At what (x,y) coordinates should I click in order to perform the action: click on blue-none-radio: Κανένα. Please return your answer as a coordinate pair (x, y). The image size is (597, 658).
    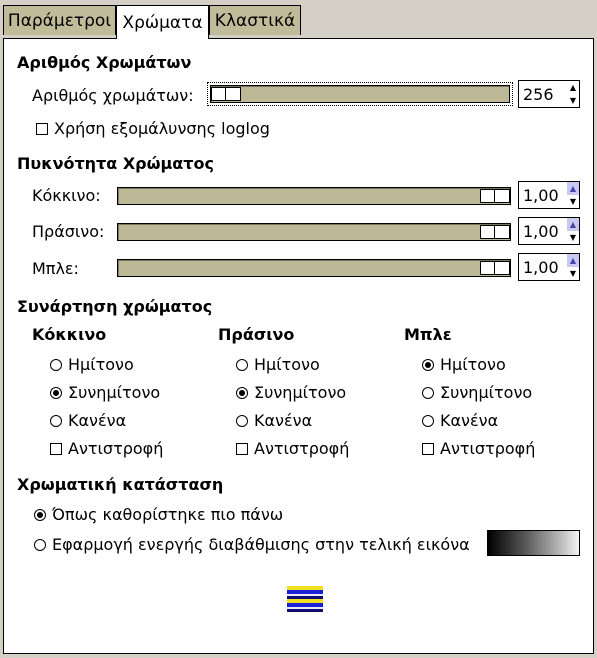
    Looking at the image, I should click on (460, 420).